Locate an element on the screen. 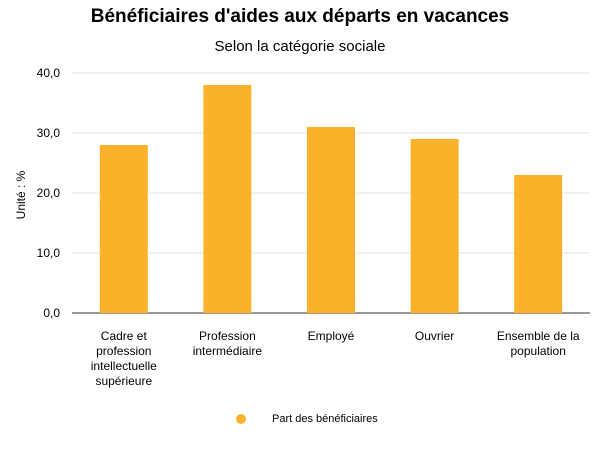 This screenshot has height=450, width=600. y-tick-label: 10,0 is located at coordinates (49, 253).